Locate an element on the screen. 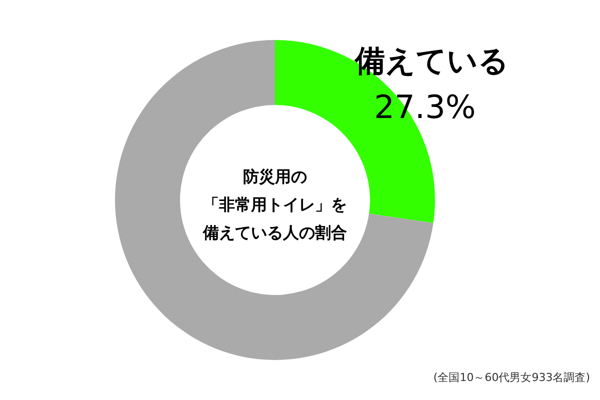 The width and height of the screenshot is (600, 400). slice-label: 備えている is located at coordinates (431, 61).